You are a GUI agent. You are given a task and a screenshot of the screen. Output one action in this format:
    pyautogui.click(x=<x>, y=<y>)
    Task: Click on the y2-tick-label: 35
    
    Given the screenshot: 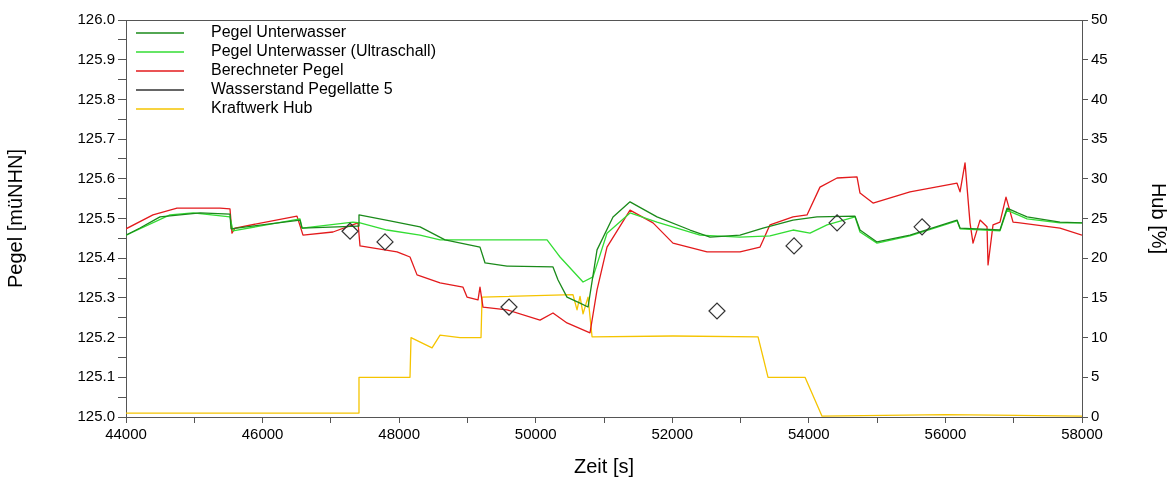 What is the action you would take?
    pyautogui.click(x=1099, y=138)
    